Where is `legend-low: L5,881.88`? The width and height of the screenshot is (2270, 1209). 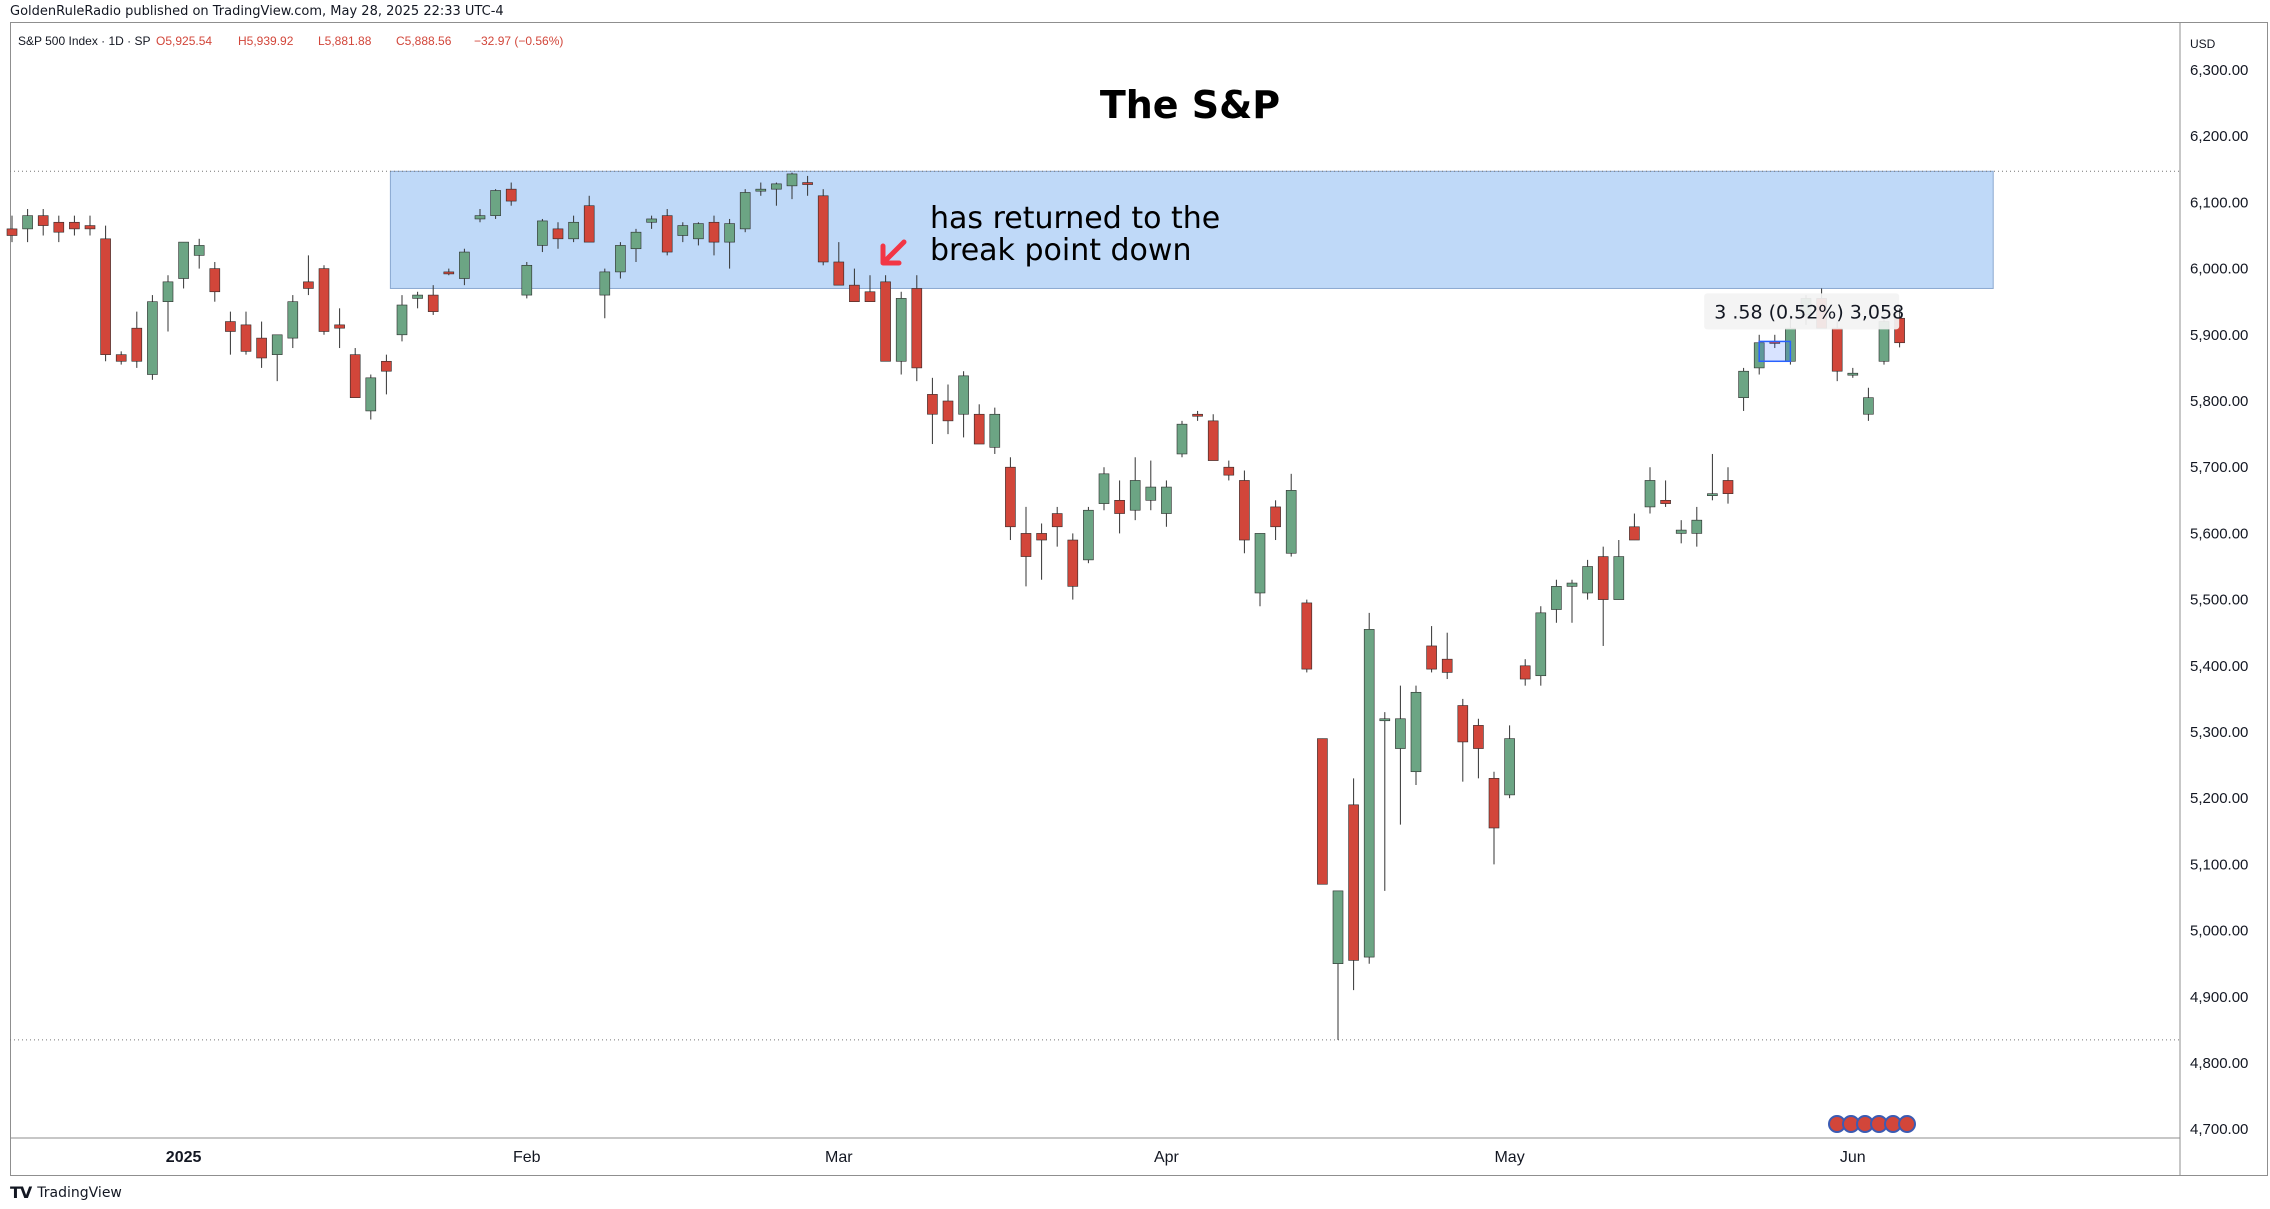 legend-low: L5,881.88 is located at coordinates (345, 41).